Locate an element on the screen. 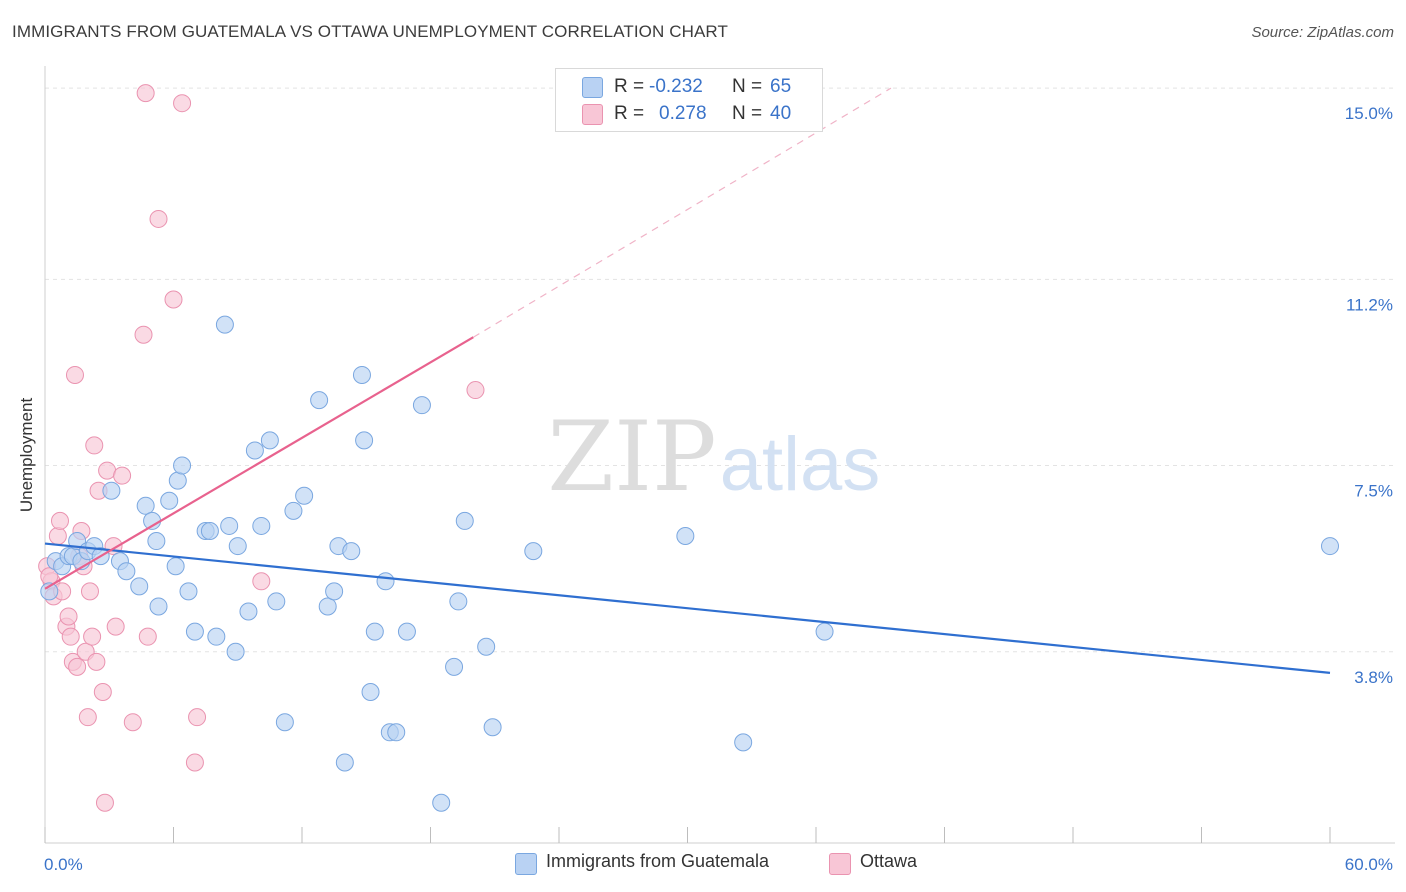 This screenshot has height=892, width=1406. bottom-legend-label: Ottawa is located at coordinates (889, 861).